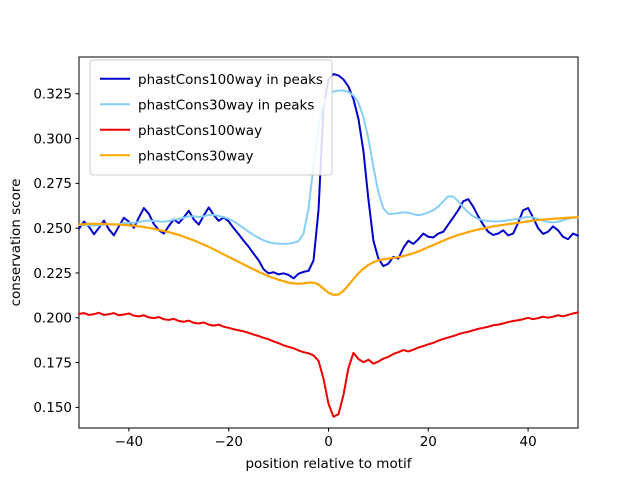  I want to click on y-tick-label: 0.300, so click(52, 139).